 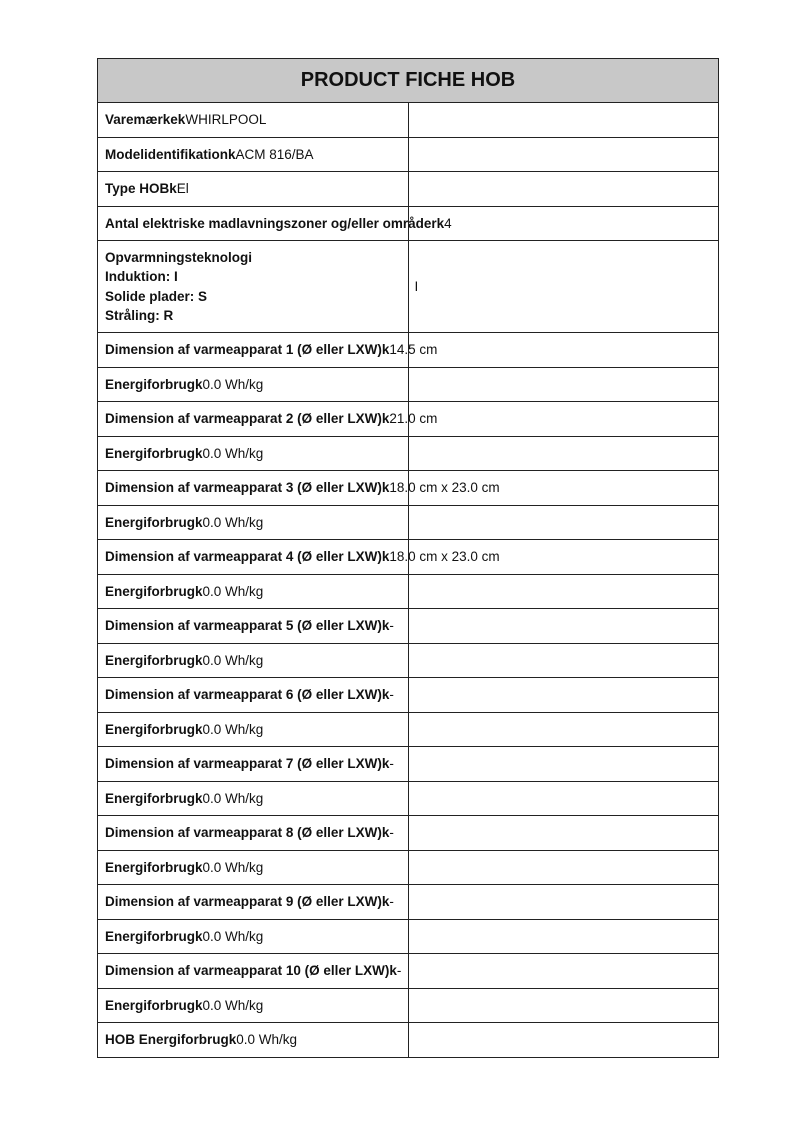 I want to click on row-label: Type HOBk, so click(x=141, y=189).